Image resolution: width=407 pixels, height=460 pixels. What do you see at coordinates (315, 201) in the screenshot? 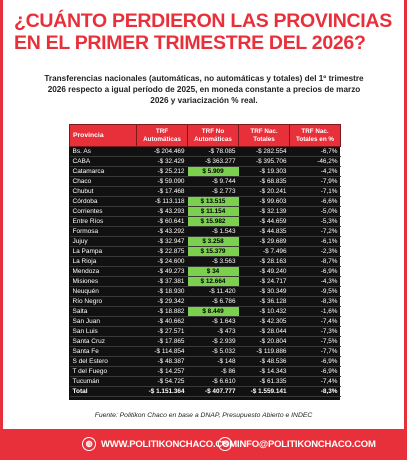
I see `cell-pct: -6,6%` at bounding box center [315, 201].